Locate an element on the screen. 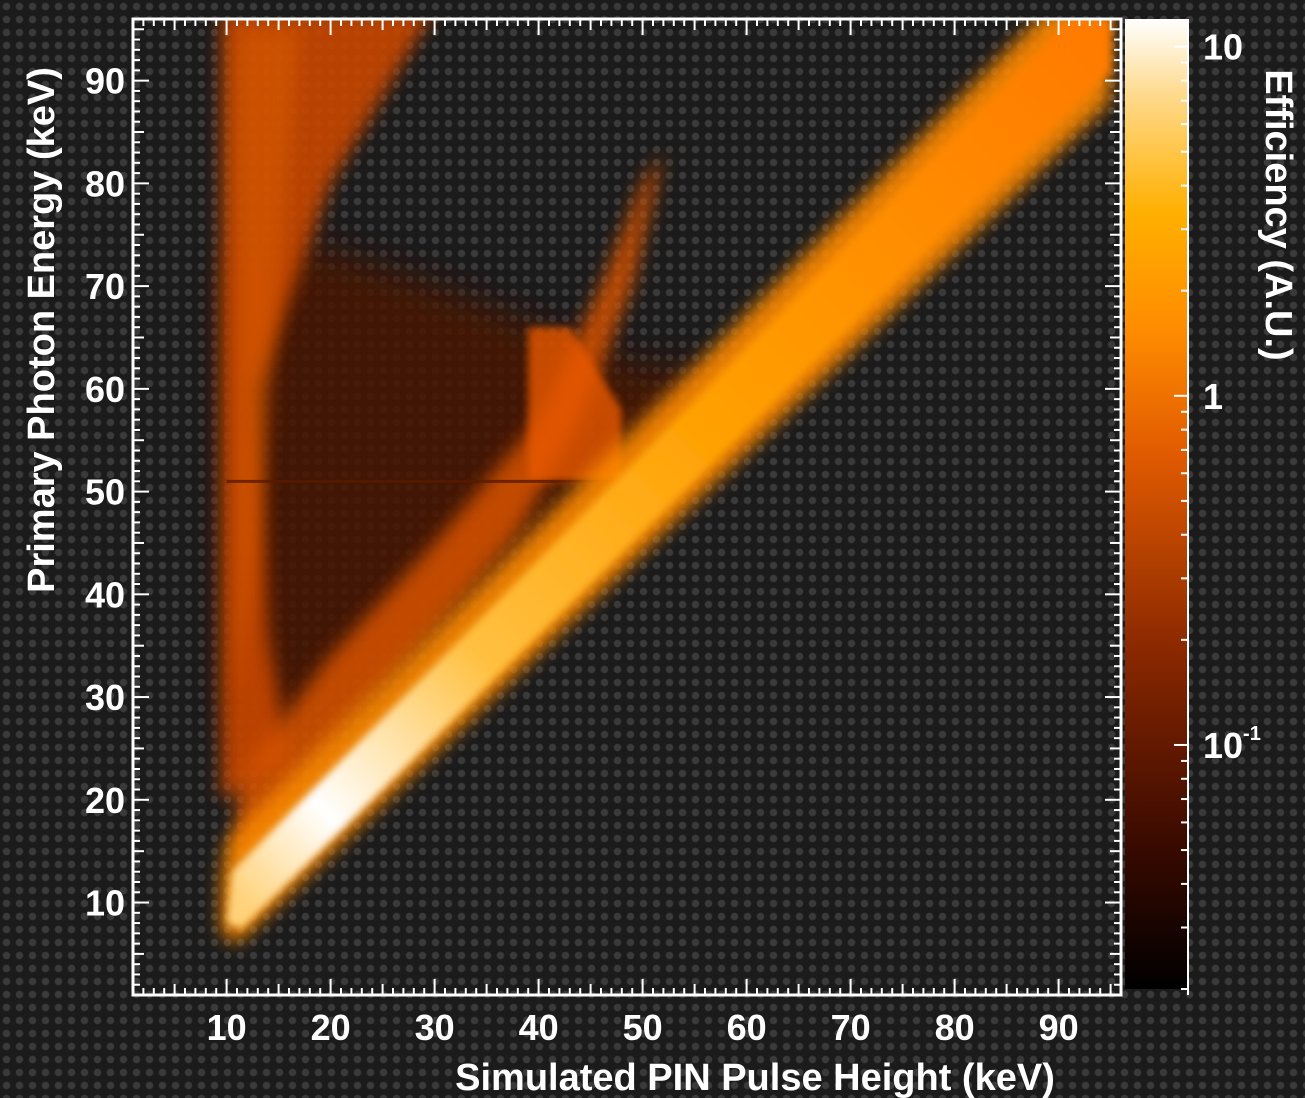 The height and width of the screenshot is (1098, 1305). x-tick-label: 90 is located at coordinates (1059, 1027).